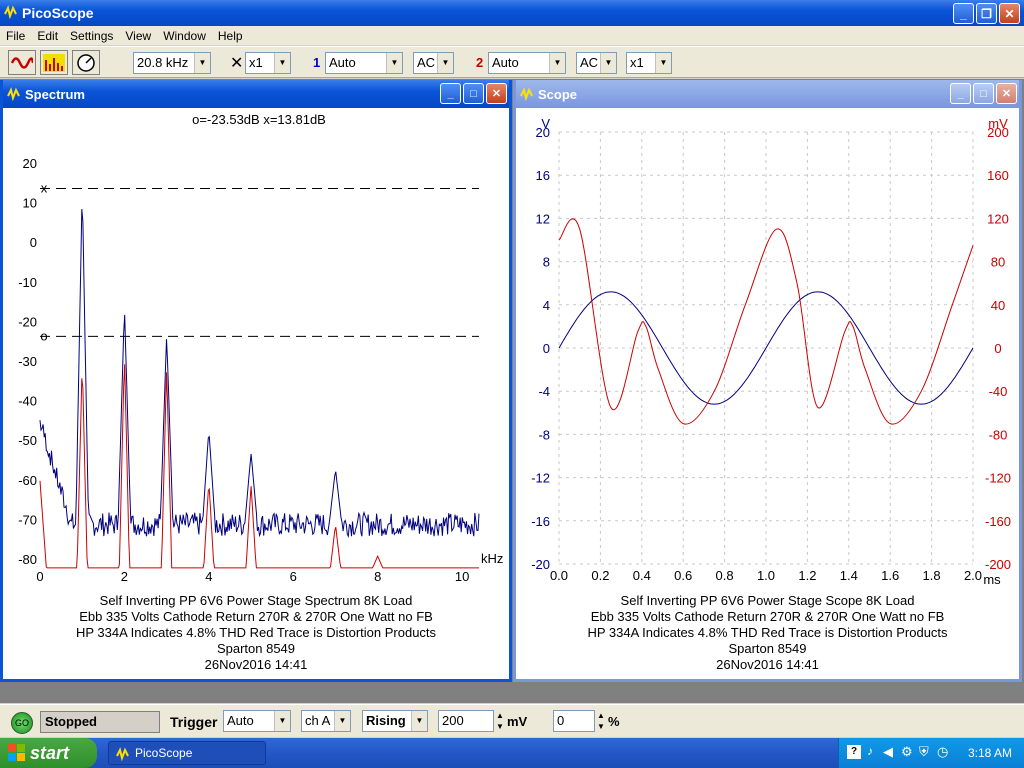 The height and width of the screenshot is (768, 1024). I want to click on network-icon: ⚙, so click(907, 751).